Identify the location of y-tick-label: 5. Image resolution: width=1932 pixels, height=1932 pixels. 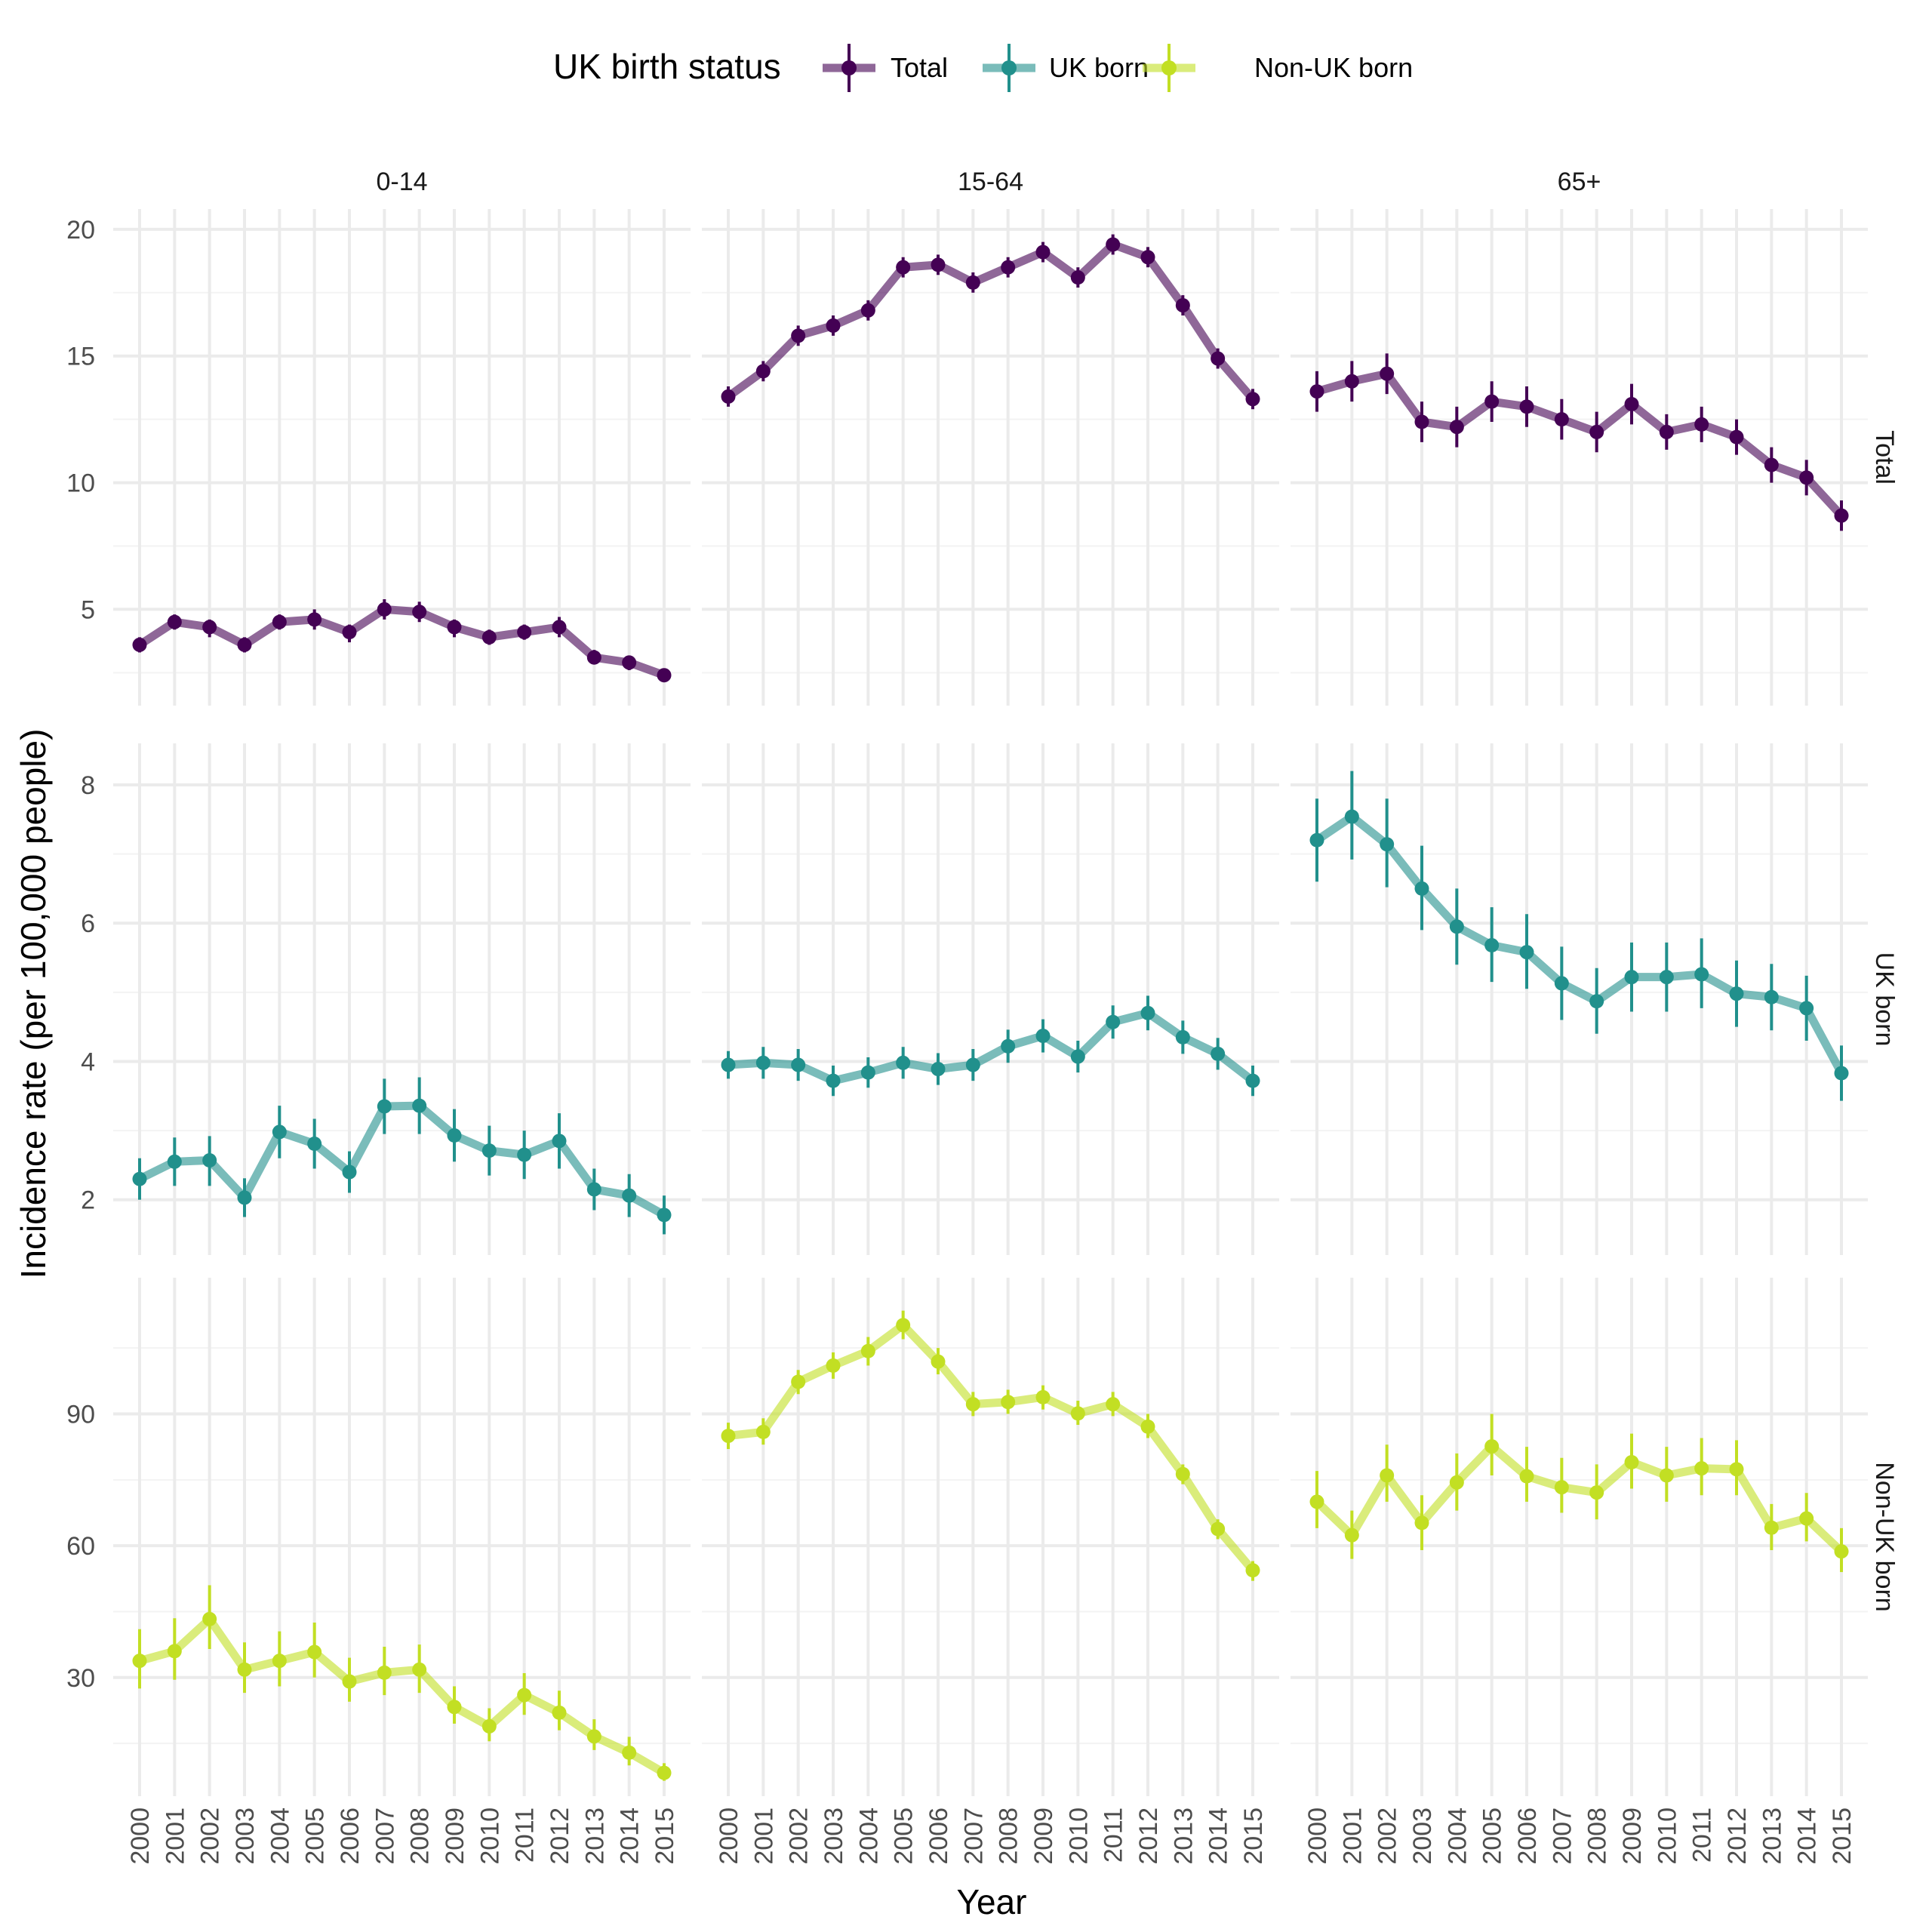
(88, 609).